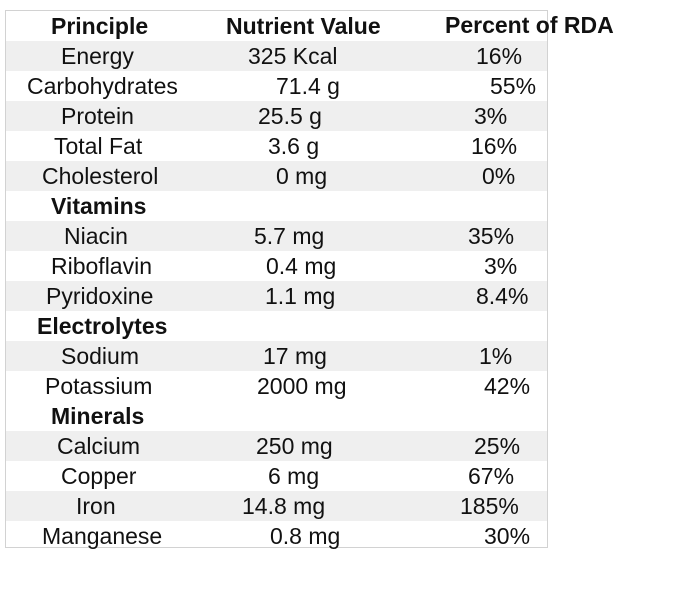 This screenshot has height=599, width=695. I want to click on table-row: Iron 14.8 mg 185%, so click(276, 506).